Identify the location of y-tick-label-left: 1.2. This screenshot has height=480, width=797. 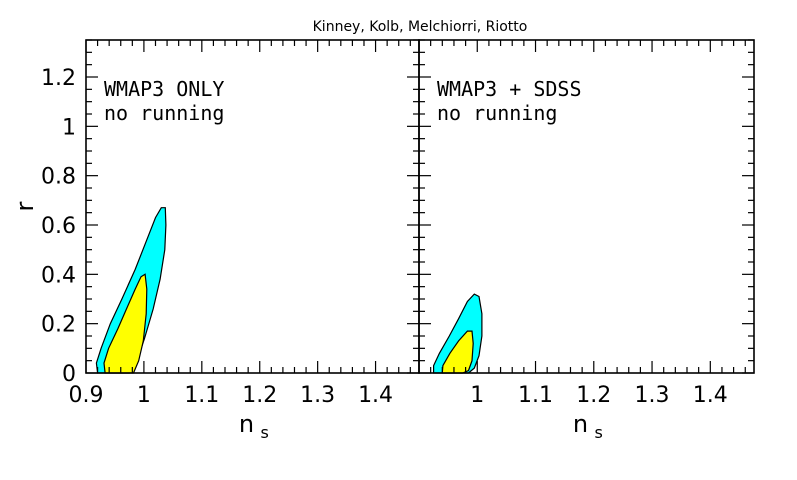
(58, 78).